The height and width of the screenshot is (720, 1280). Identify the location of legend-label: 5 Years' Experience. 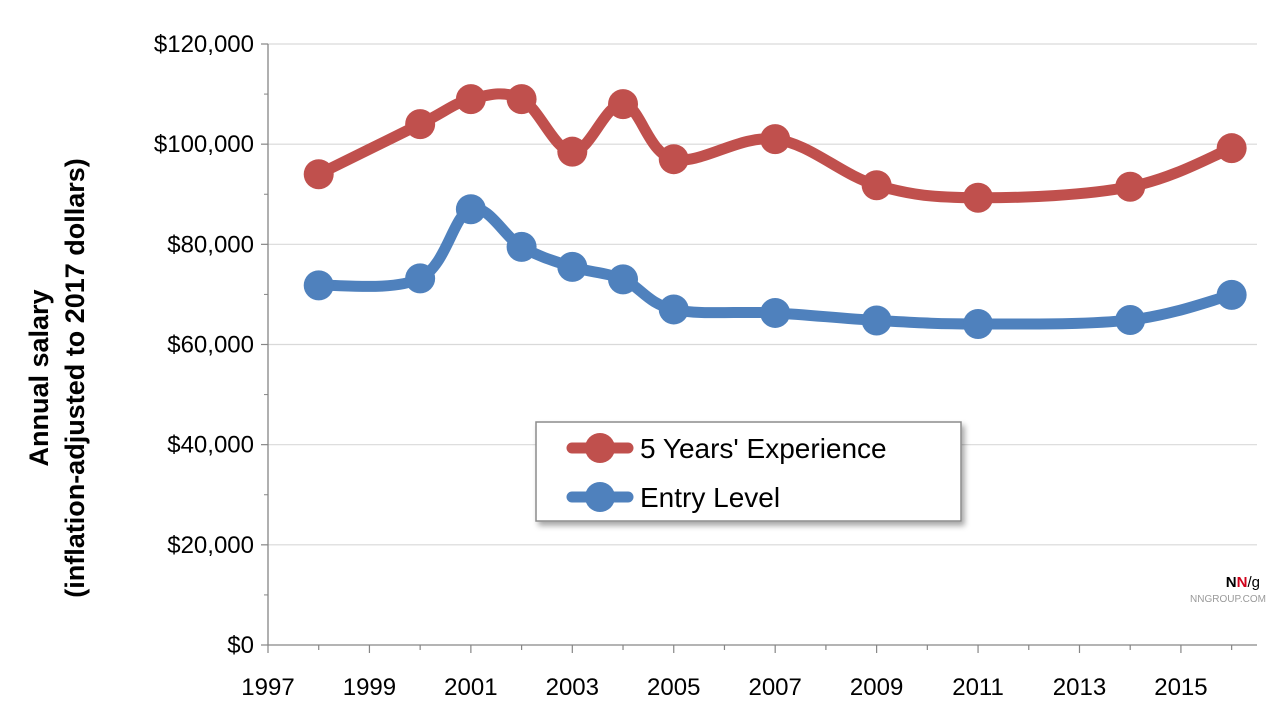
(763, 448).